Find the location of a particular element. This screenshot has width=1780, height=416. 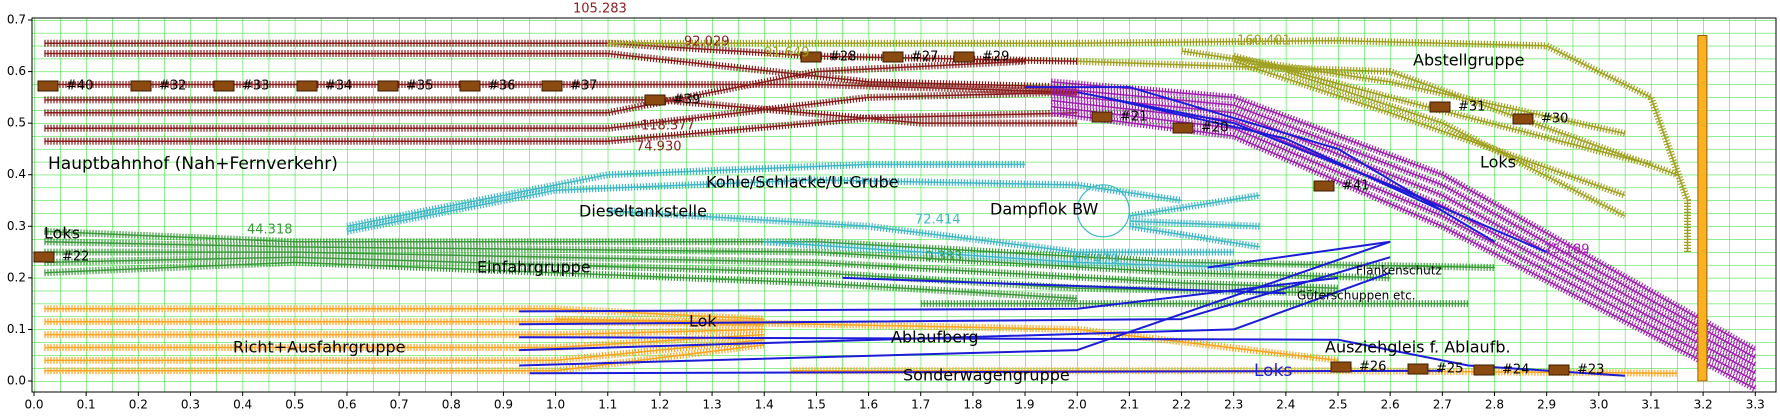

annotation: 92.029 is located at coordinates (707, 42).